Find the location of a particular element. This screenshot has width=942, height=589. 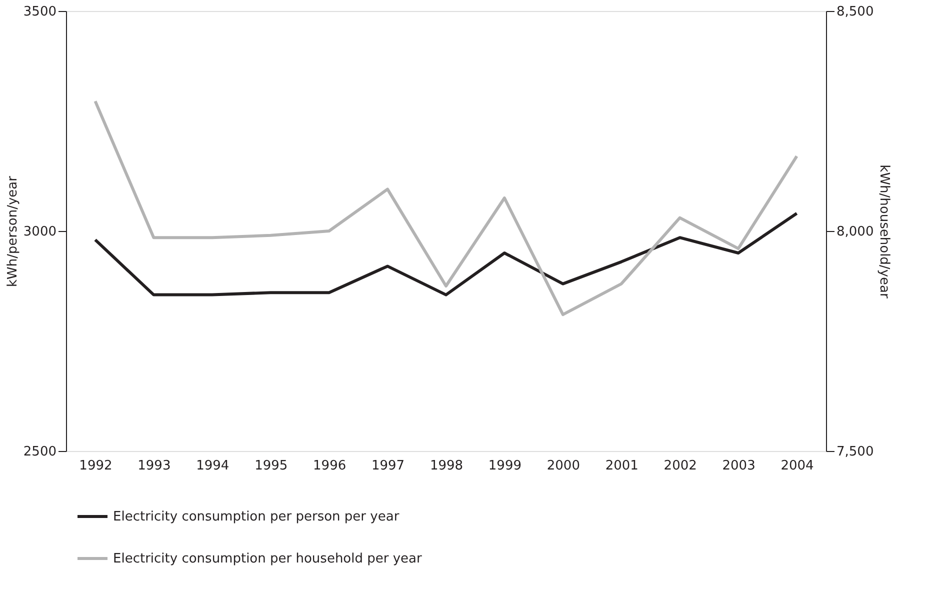

x-tick-label: 1999 is located at coordinates (505, 466).